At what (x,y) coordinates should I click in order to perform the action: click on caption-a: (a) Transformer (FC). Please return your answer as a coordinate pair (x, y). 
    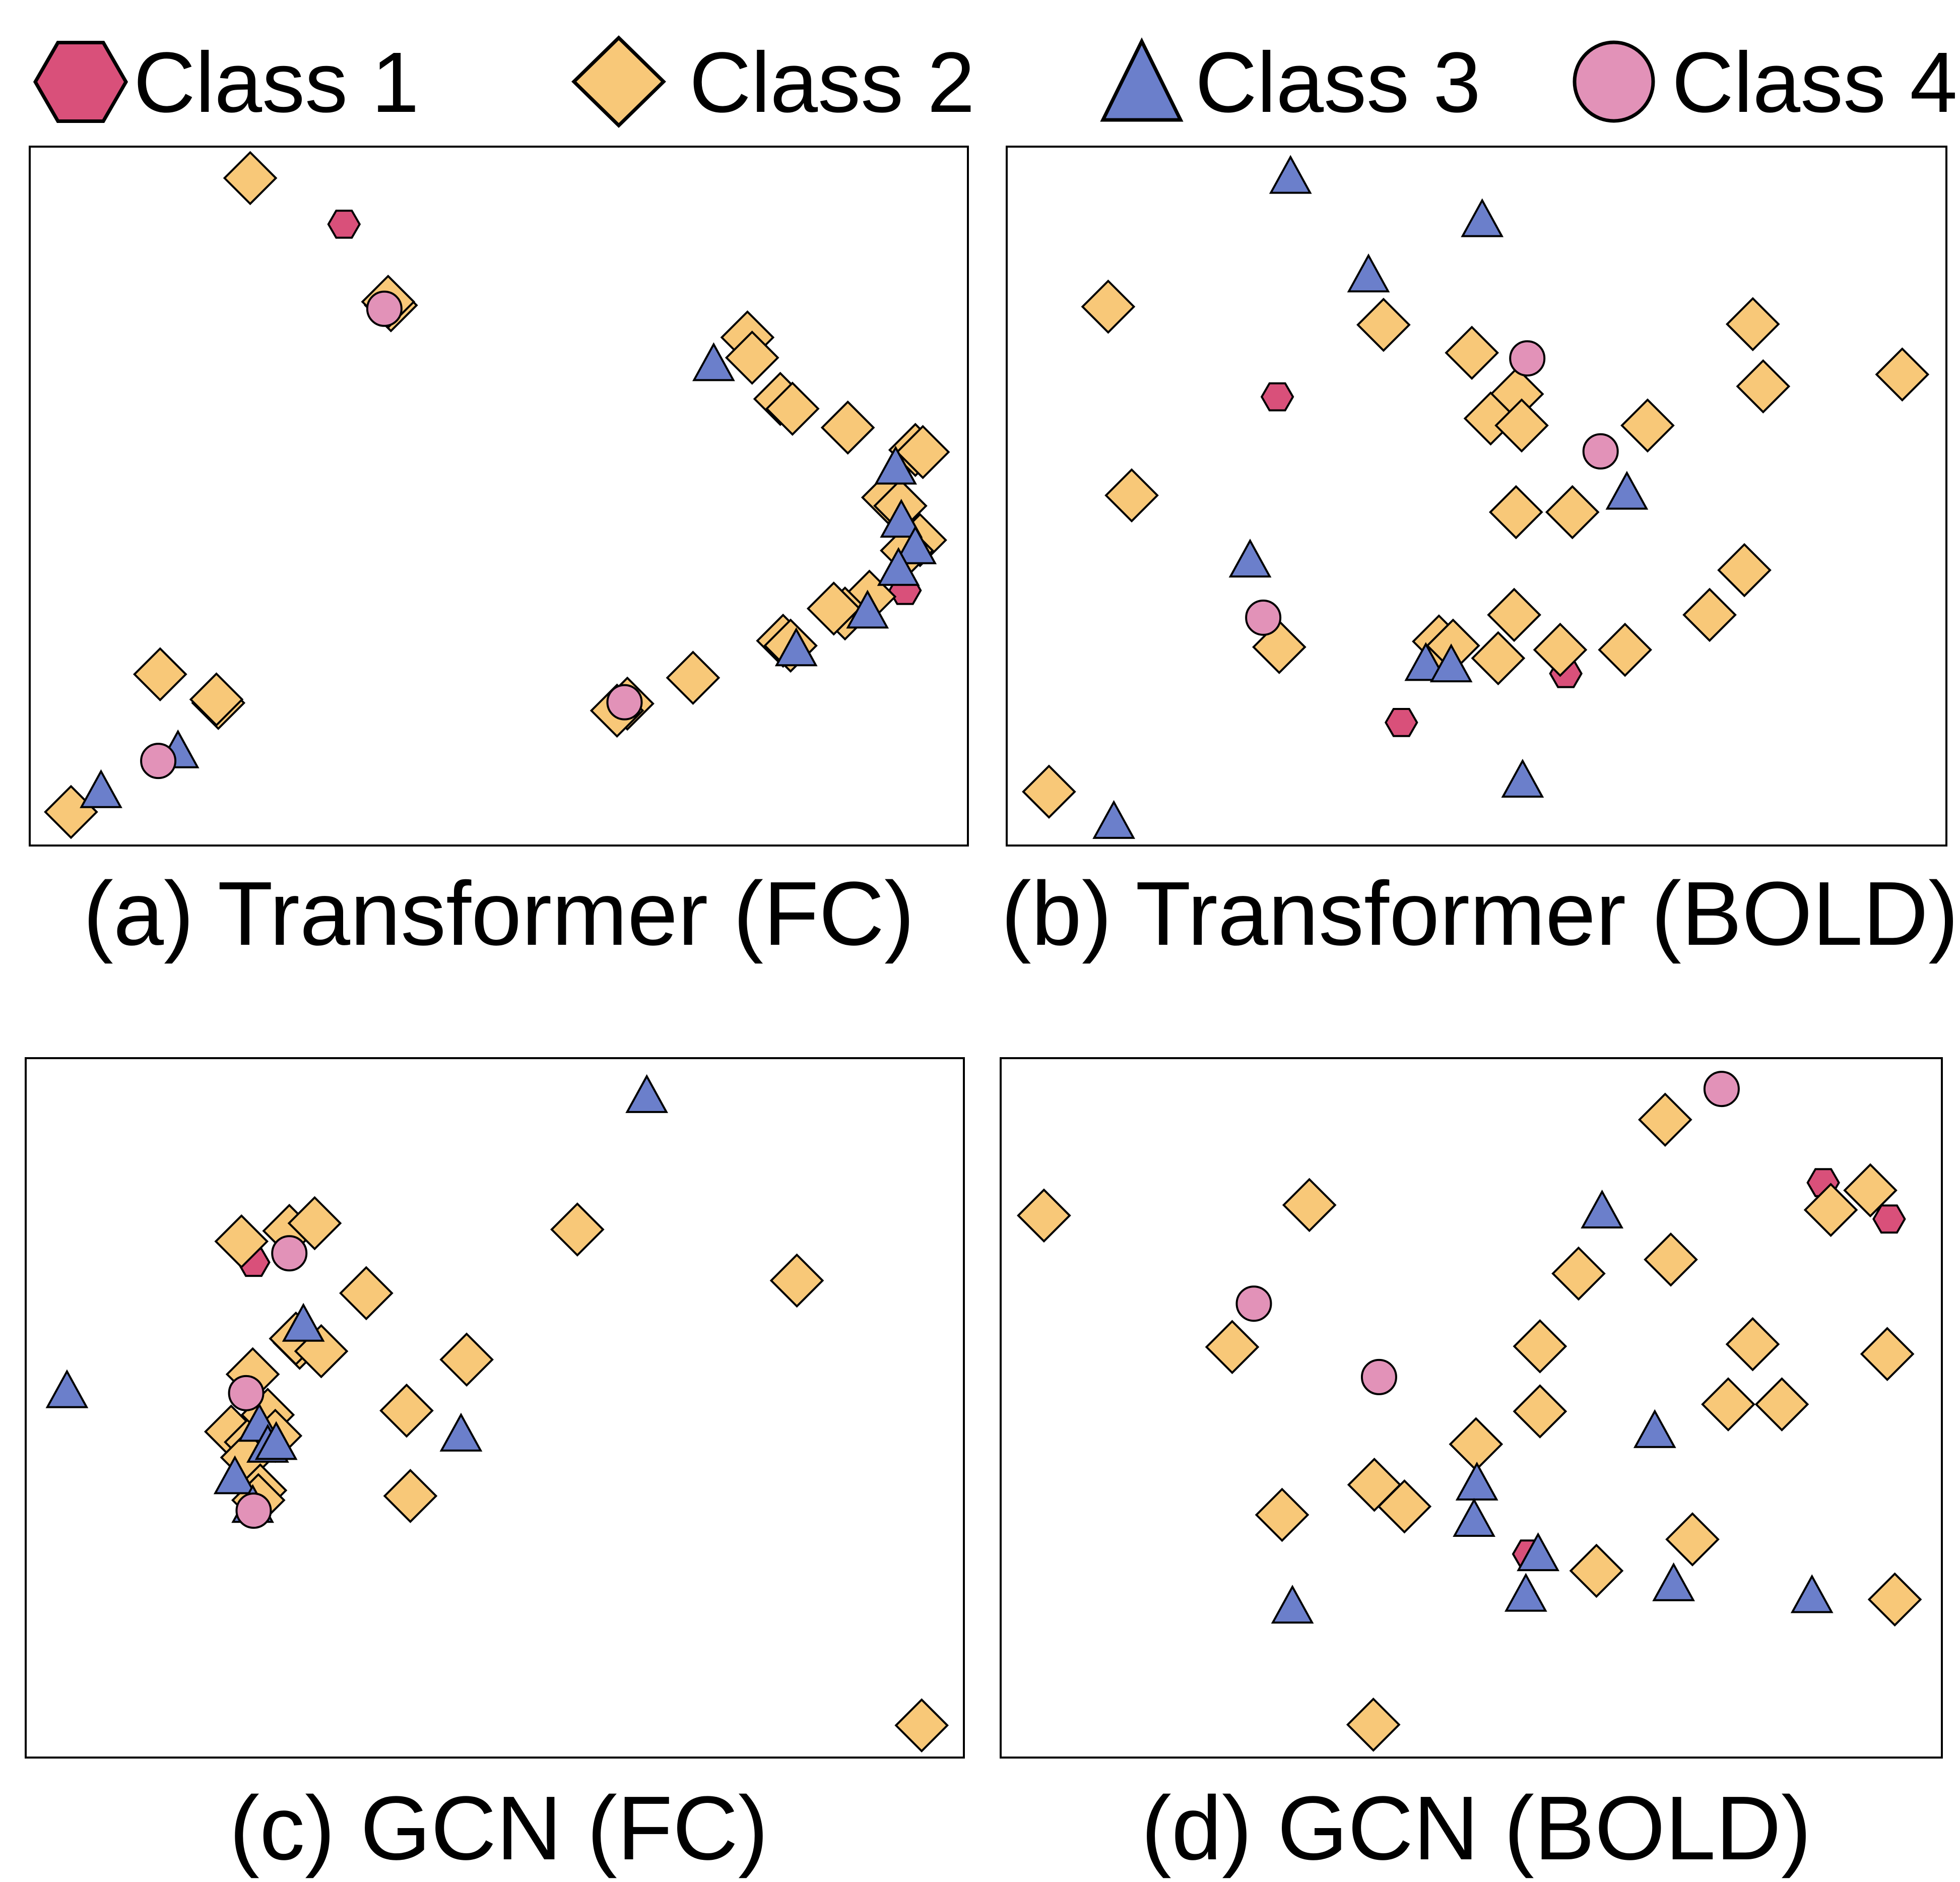
    Looking at the image, I should click on (498, 913).